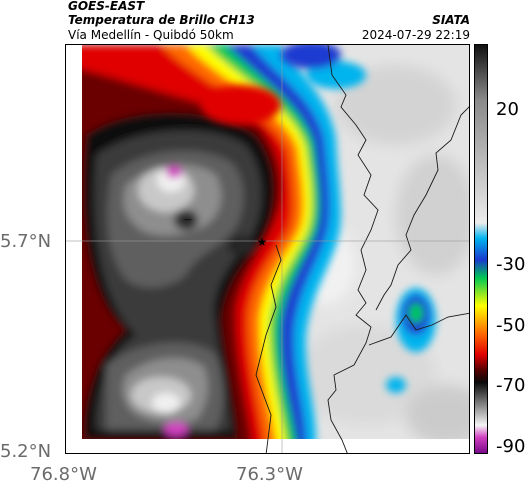  I want to click on colorbar-tick-label: 20, so click(507, 109).